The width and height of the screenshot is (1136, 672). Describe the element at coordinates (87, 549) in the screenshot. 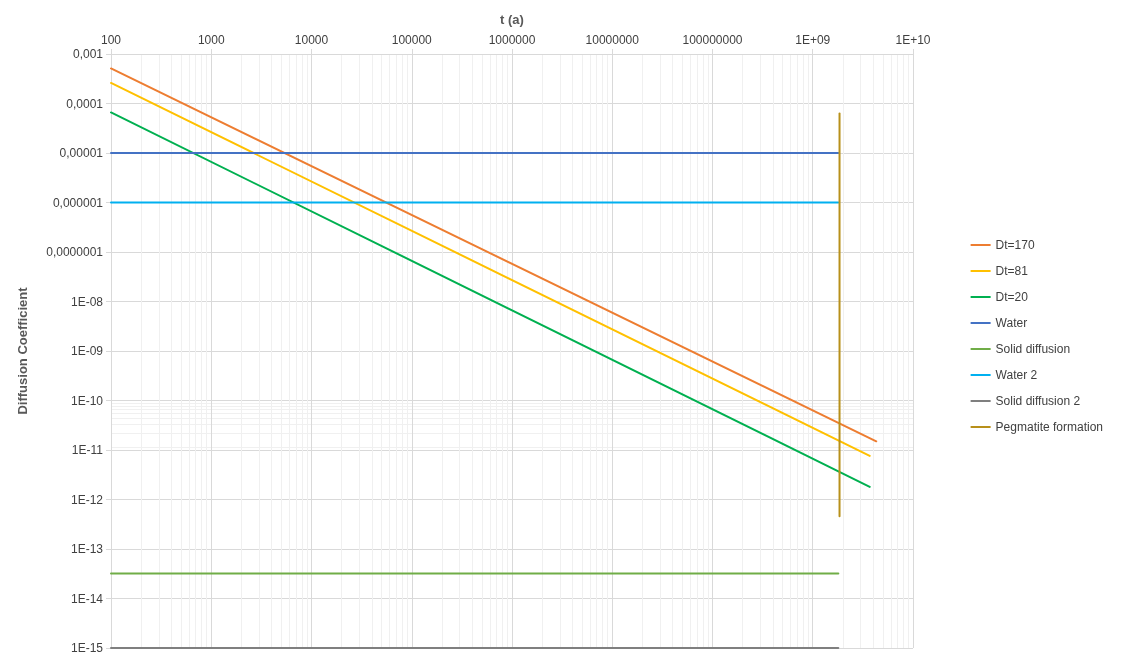

I see `y-tick-label: 1E-13` at that location.